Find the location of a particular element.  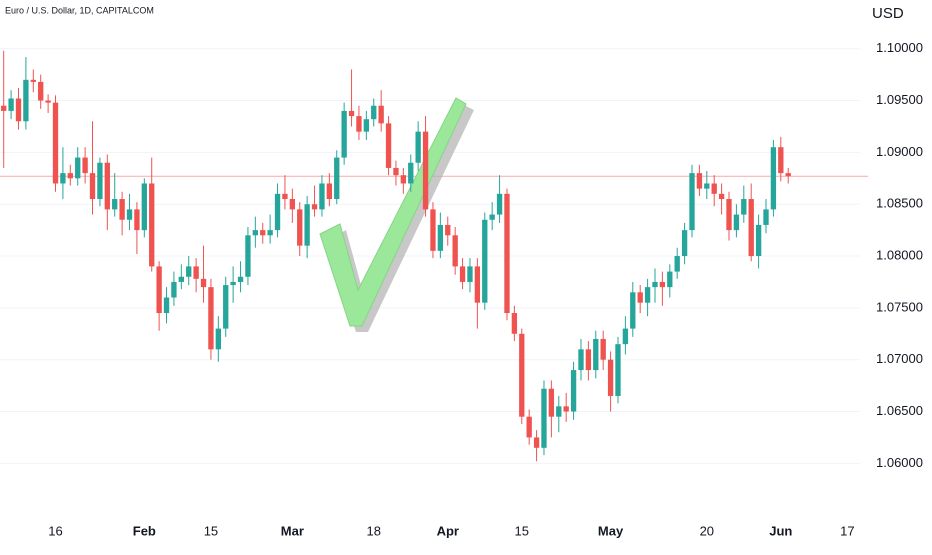

checkmark-graphic is located at coordinates (396, 214).